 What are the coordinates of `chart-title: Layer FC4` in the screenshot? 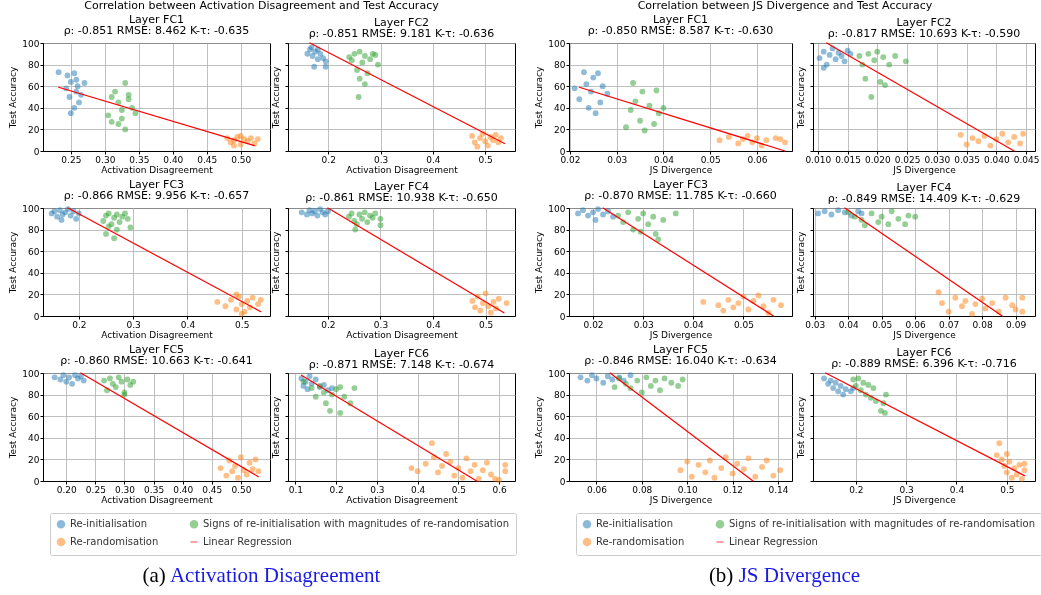 It's located at (924, 188).